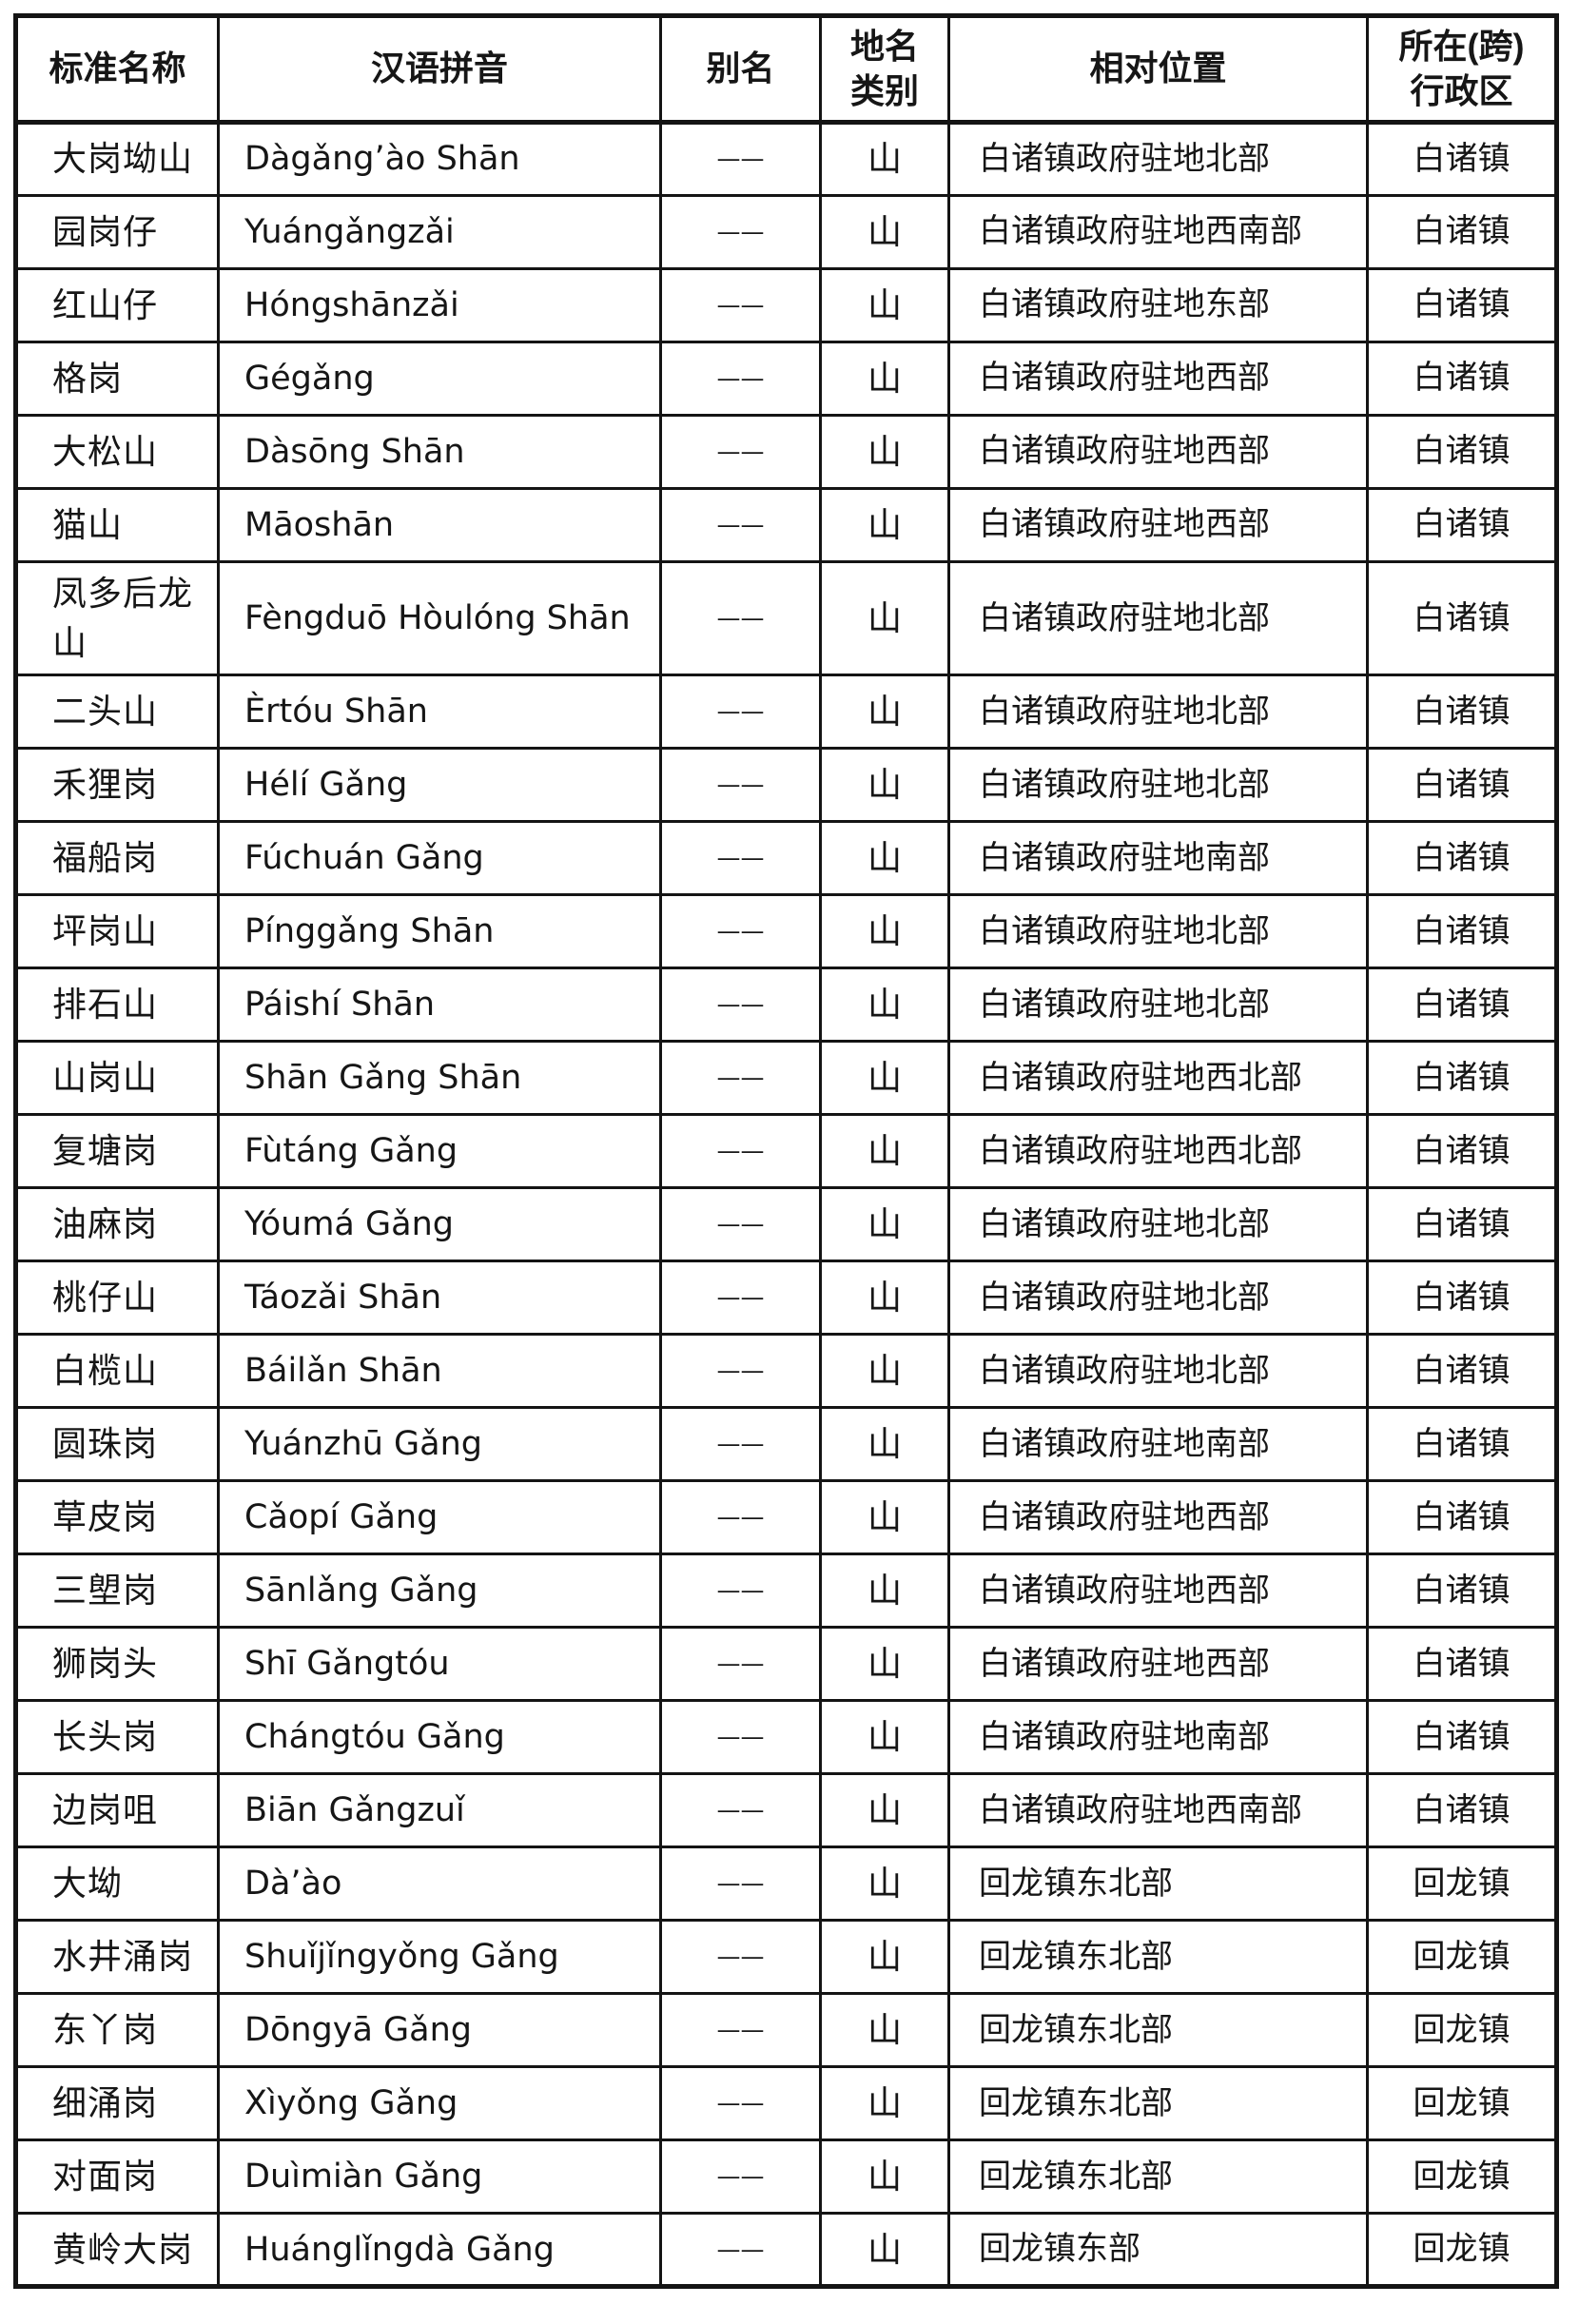  I want to click on table-row: 禾狸岗 Hélí Gǎng —— 山白诸镇政府驻地北部 白诸镇, so click(786, 785).